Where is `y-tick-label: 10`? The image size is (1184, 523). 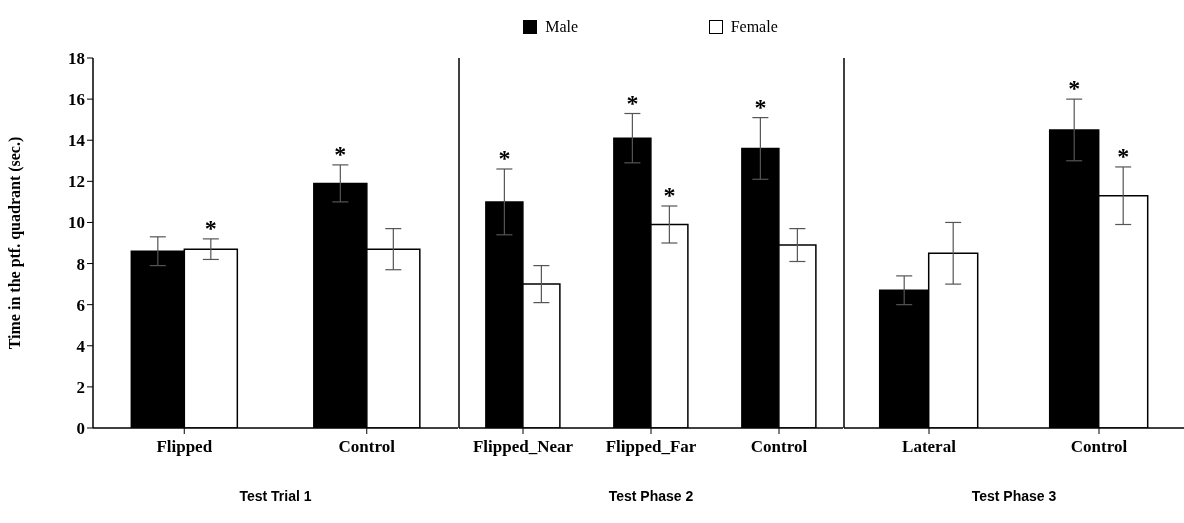 y-tick-label: 10 is located at coordinates (76, 223).